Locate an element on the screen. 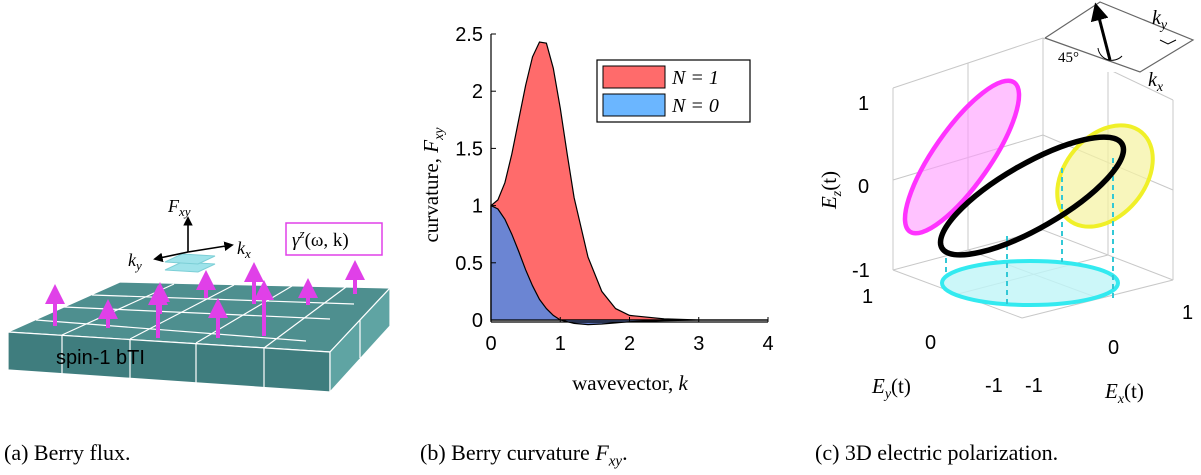  x-axis-label: Ex(t) is located at coordinates (1124, 393).